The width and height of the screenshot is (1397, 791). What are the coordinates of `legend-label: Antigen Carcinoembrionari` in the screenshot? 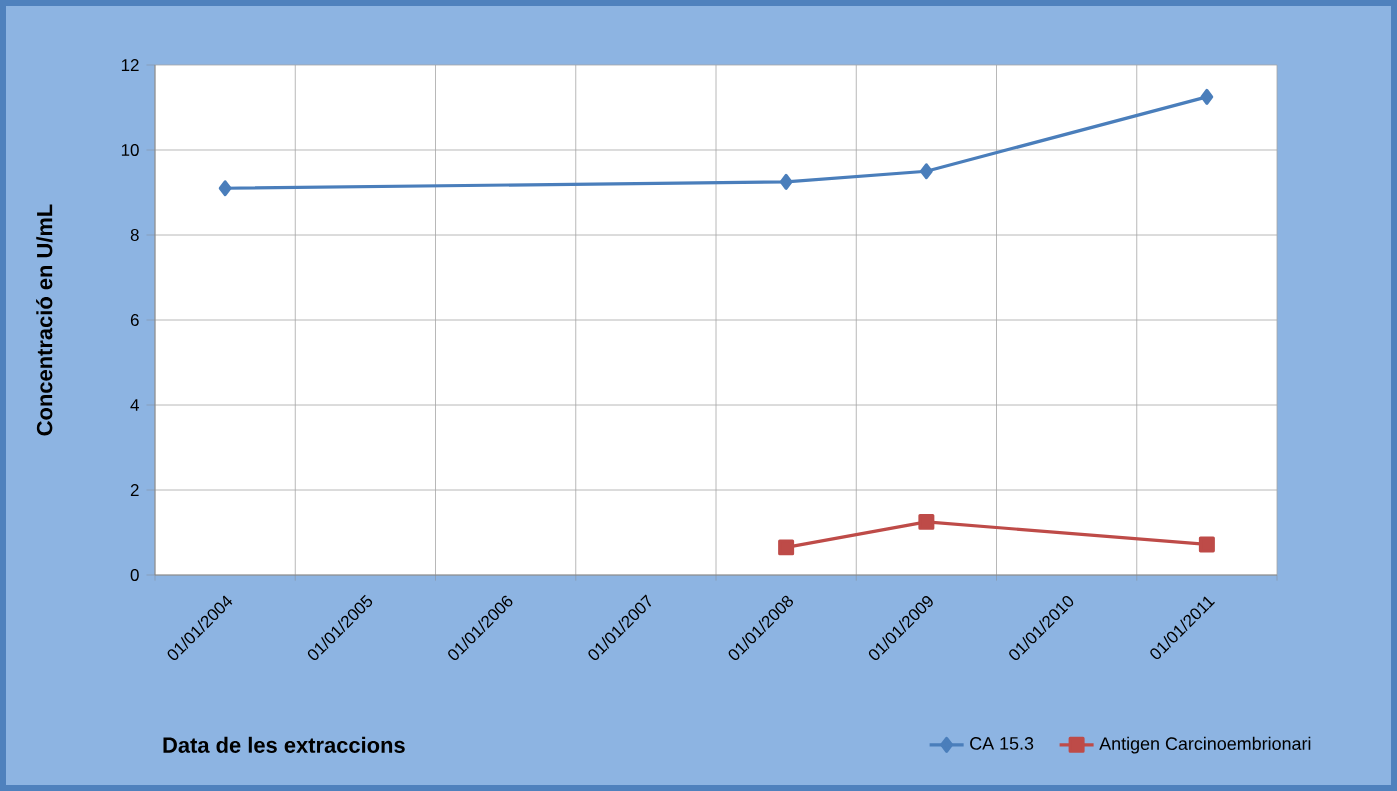 It's located at (1205, 745).